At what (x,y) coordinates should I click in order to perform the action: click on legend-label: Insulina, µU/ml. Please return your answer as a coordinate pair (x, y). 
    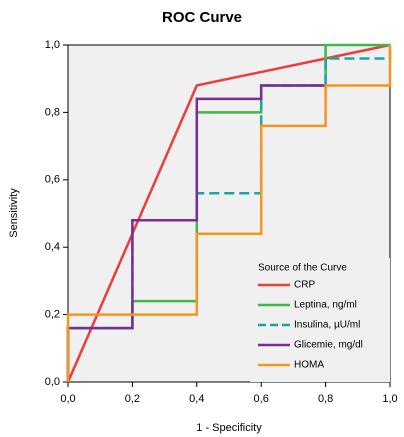
    Looking at the image, I should click on (327, 325).